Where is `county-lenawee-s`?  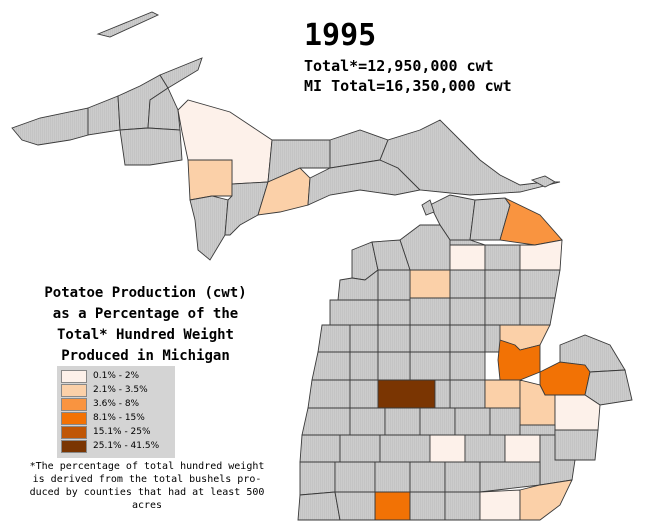 county-lenawee-s is located at coordinates (500, 505).